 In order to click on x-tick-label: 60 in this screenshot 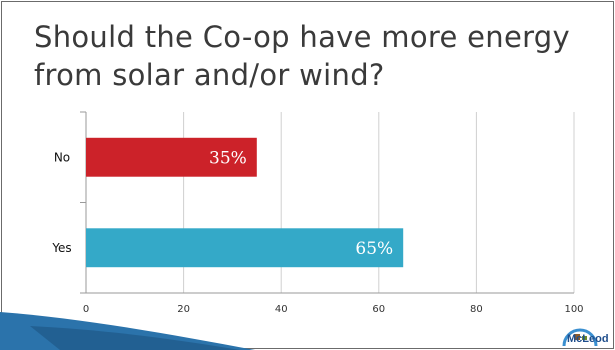, I will do `click(378, 309)`.